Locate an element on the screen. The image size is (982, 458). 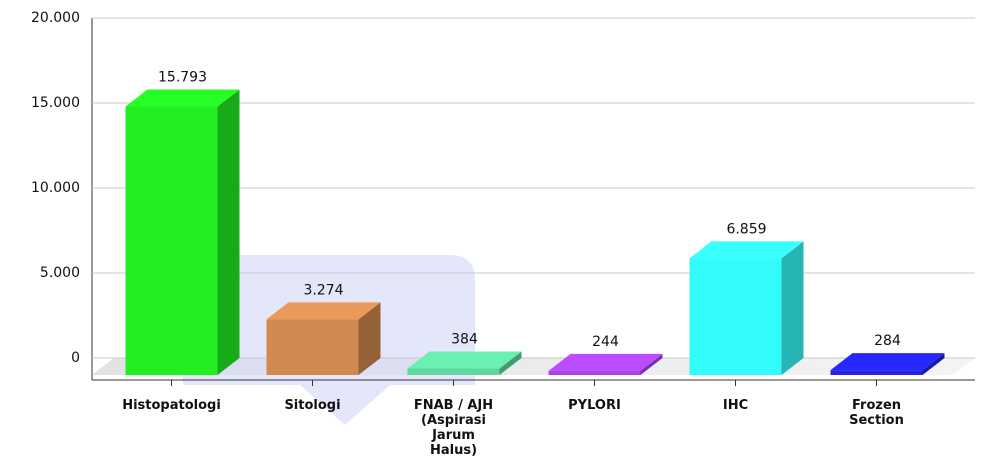
value-label: 15.793 is located at coordinates (182, 78).